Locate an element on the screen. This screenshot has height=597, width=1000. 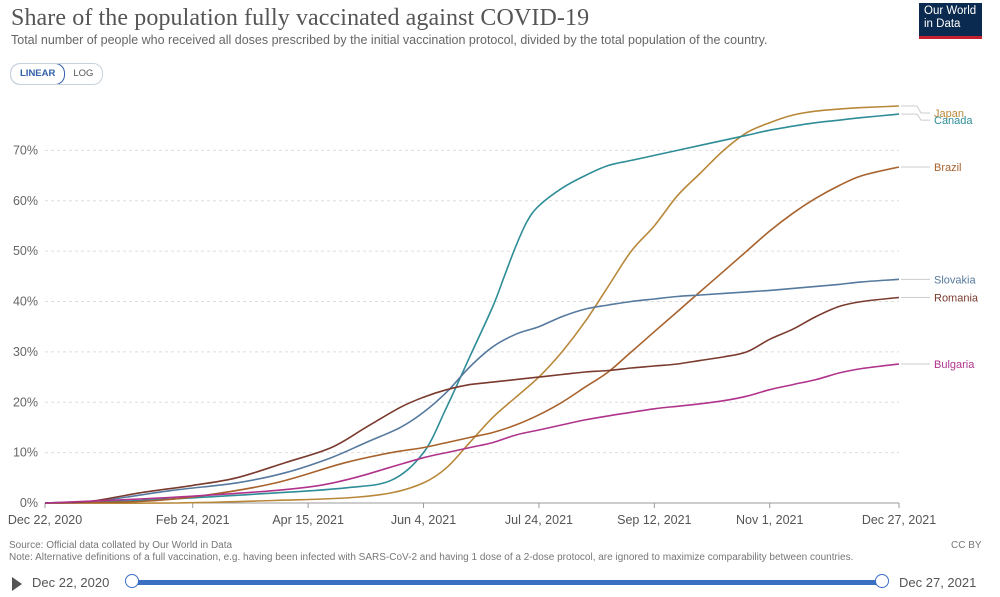
timeline-end-label: Dec 27, 2021 is located at coordinates (938, 582).